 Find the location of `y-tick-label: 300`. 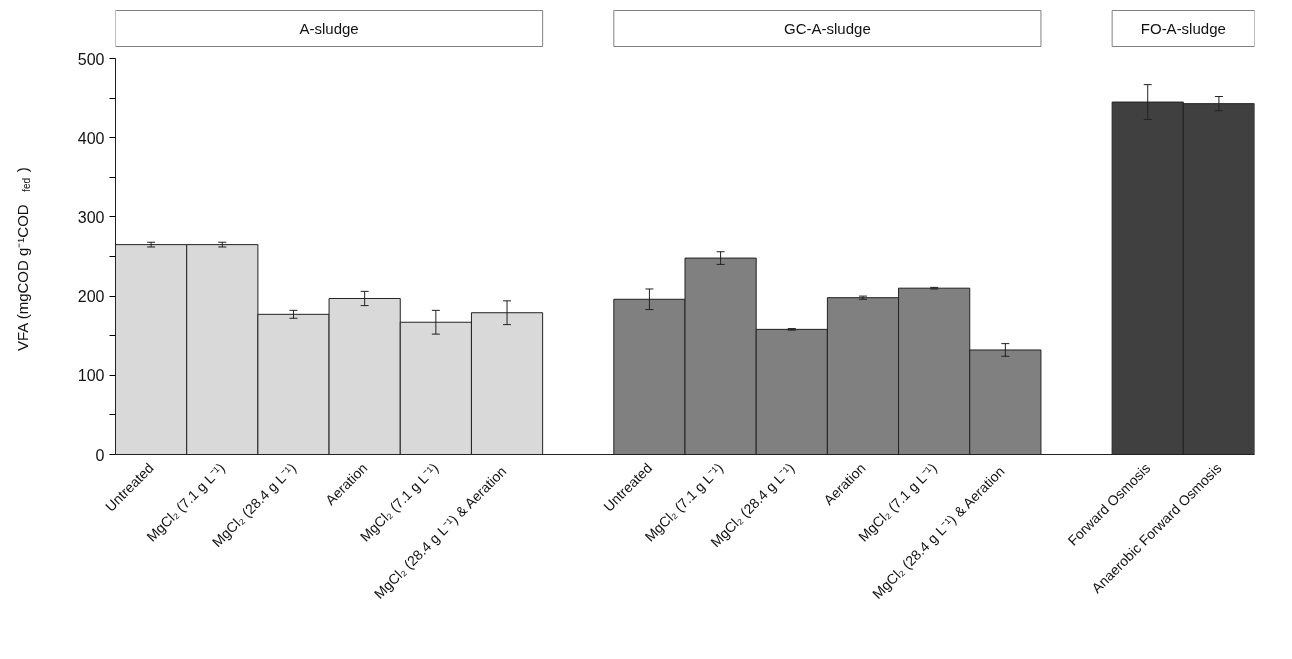

y-tick-label: 300 is located at coordinates (91, 217).